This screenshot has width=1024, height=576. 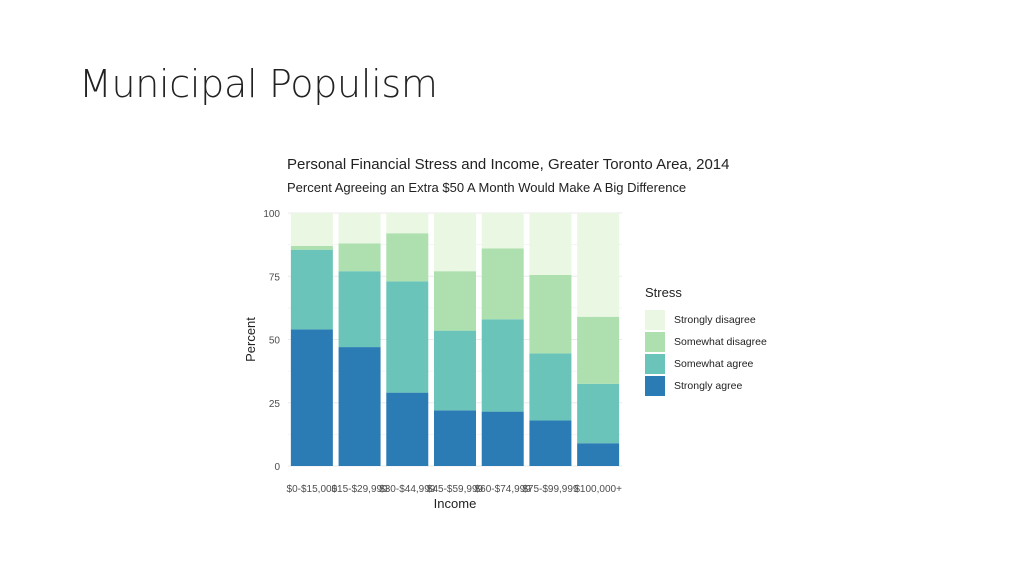 What do you see at coordinates (720, 342) in the screenshot?
I see `legend-label: Somewhat disagree` at bounding box center [720, 342].